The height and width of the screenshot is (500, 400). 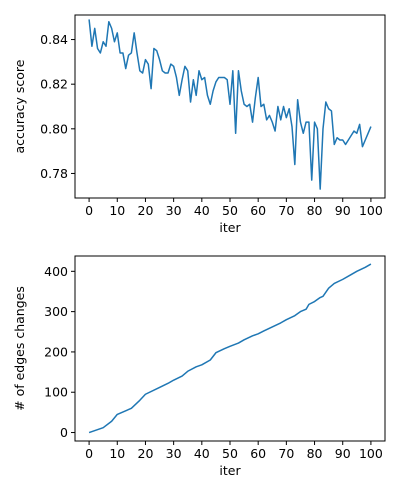 I want to click on edges-ytick-label: 400, so click(x=56, y=271).